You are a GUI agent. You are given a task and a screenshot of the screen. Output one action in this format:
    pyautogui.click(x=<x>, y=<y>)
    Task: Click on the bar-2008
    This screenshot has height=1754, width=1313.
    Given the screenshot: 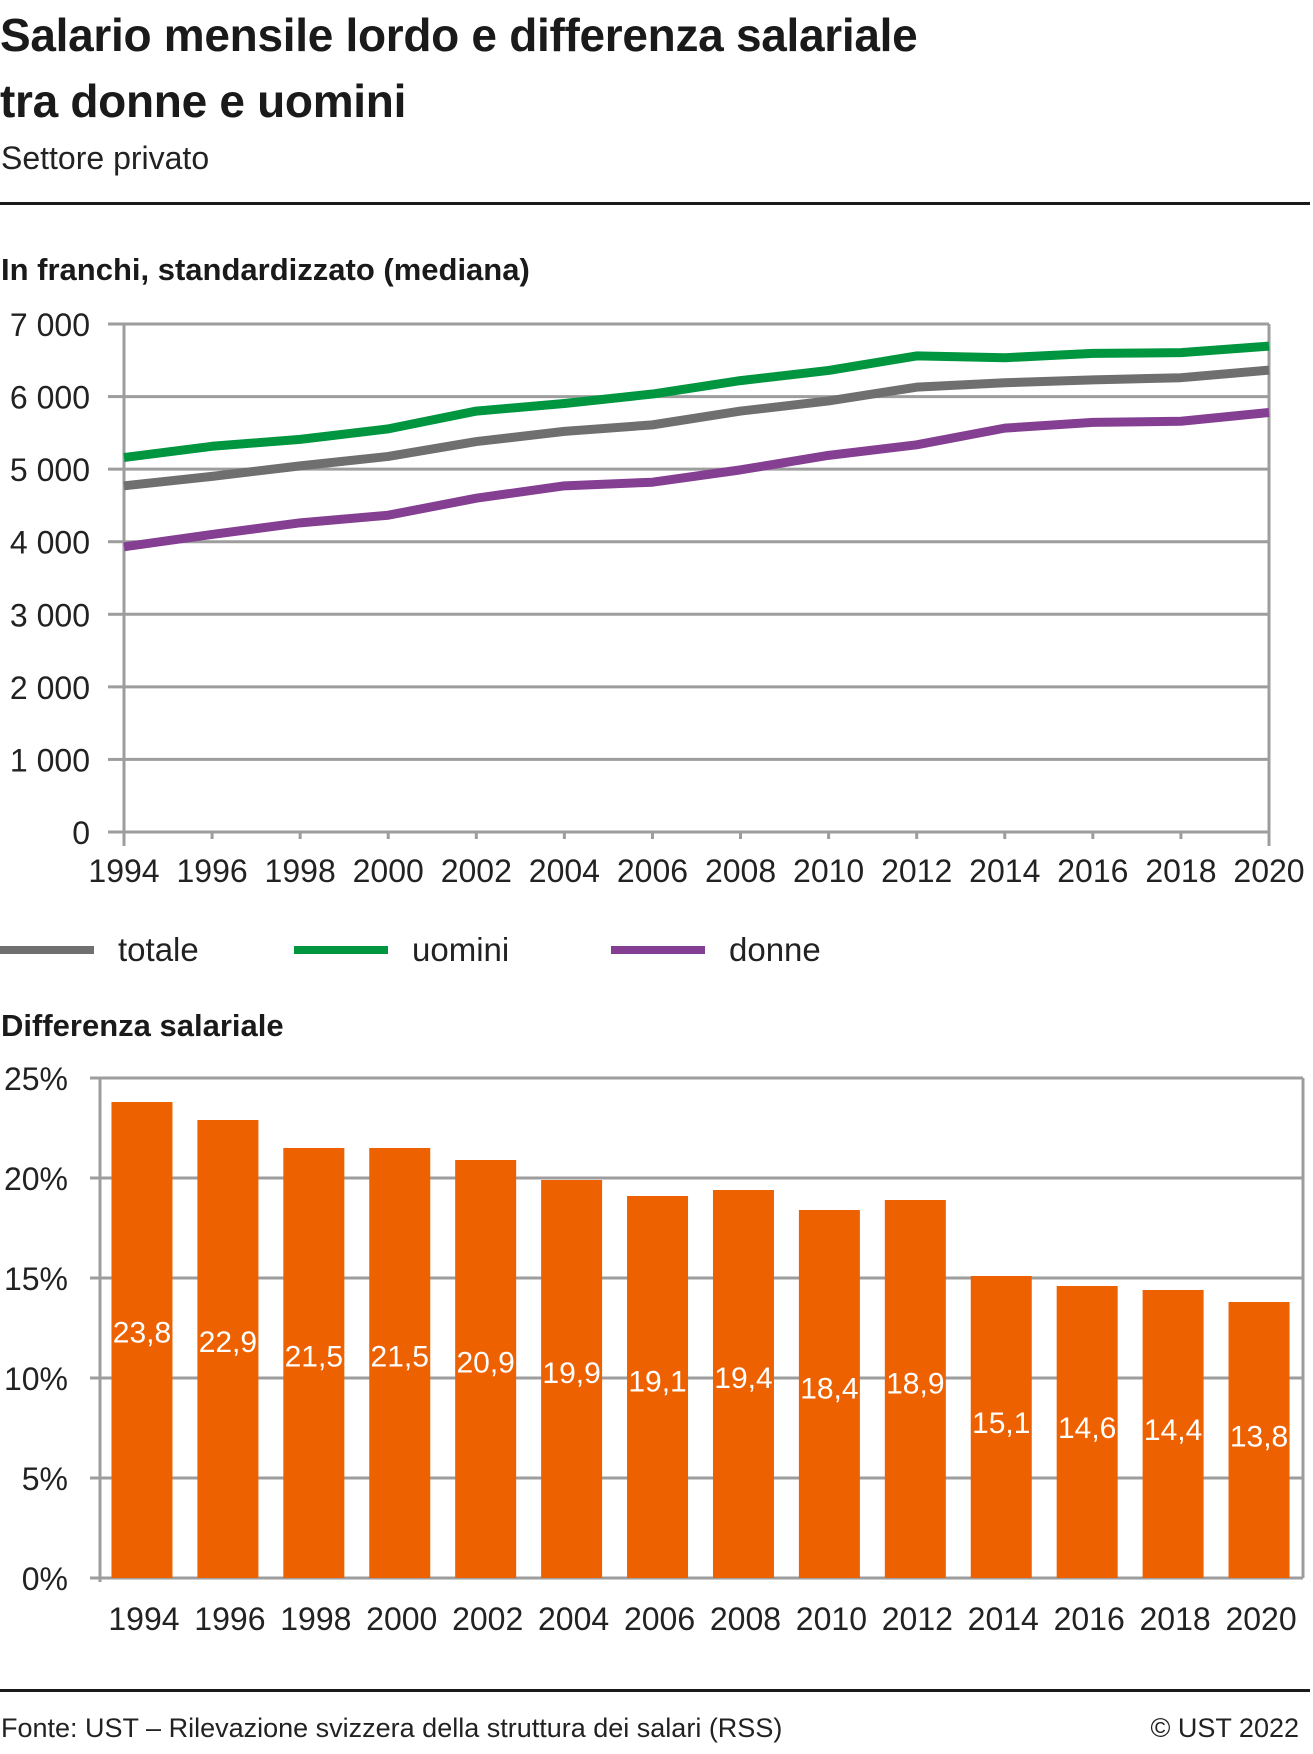 What is the action you would take?
    pyautogui.click(x=743, y=1384)
    